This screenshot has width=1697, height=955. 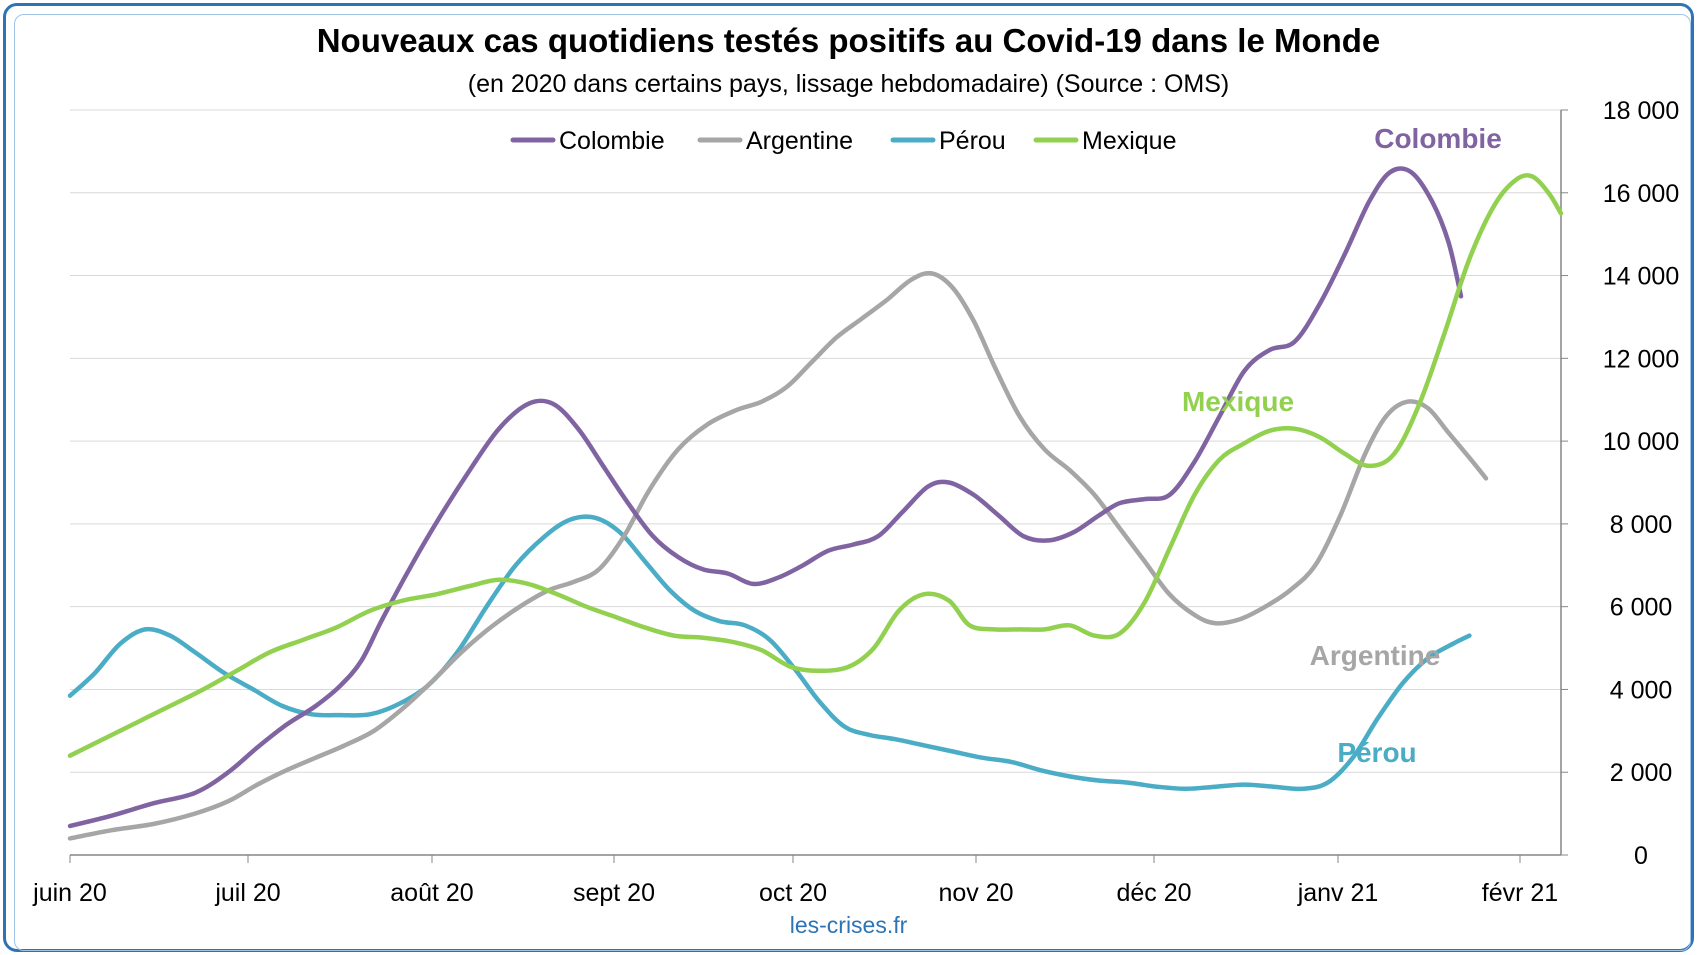 What do you see at coordinates (1641, 359) in the screenshot?
I see `y-tick-label: 12 000` at bounding box center [1641, 359].